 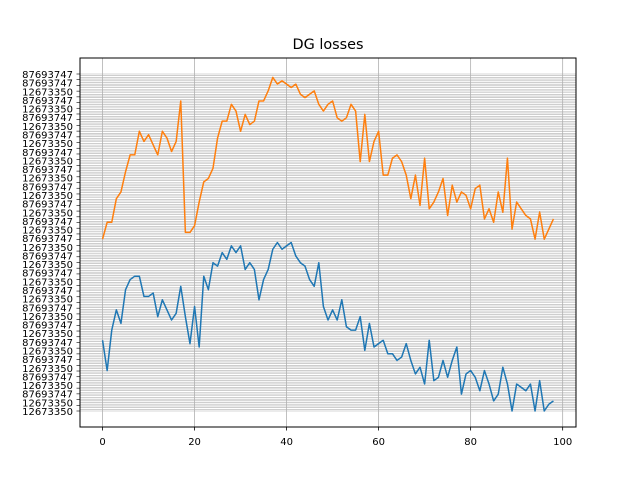 What do you see at coordinates (102, 442) in the screenshot?
I see `x-tick-label: 0` at bounding box center [102, 442].